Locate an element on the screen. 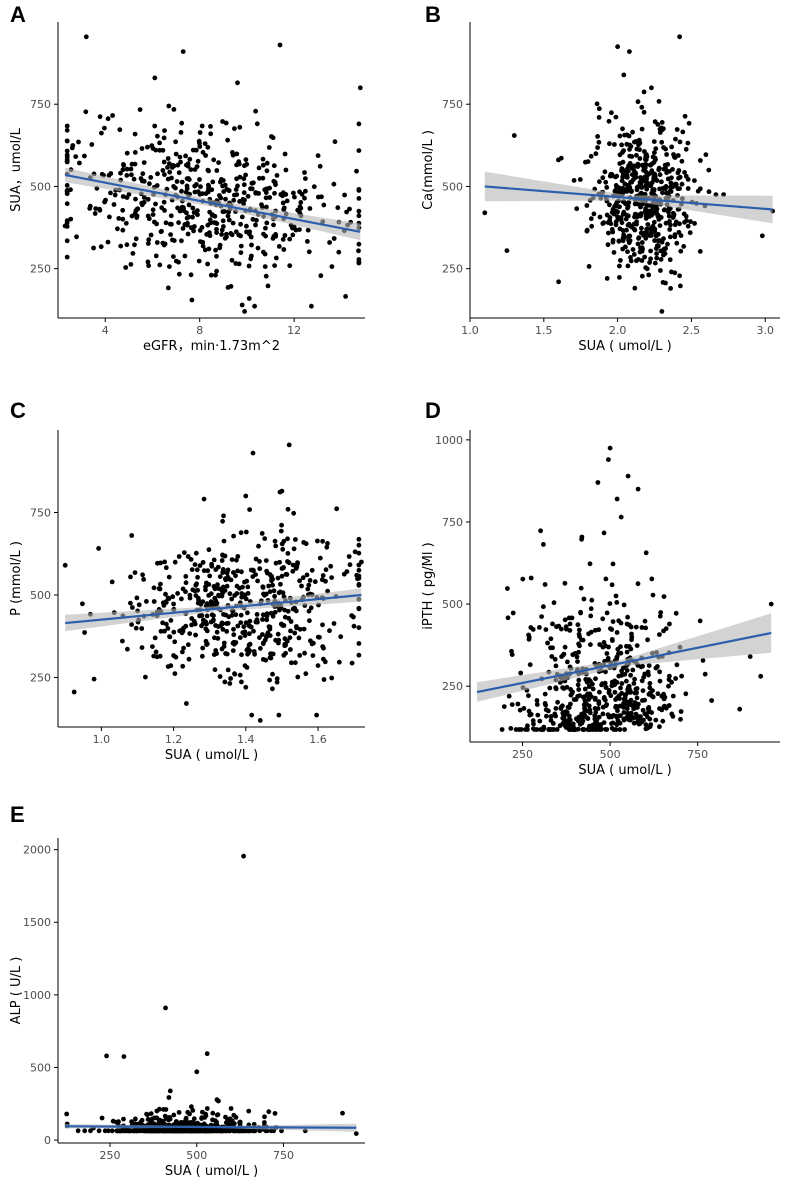  x-tick-label: 750 is located at coordinates (697, 754).